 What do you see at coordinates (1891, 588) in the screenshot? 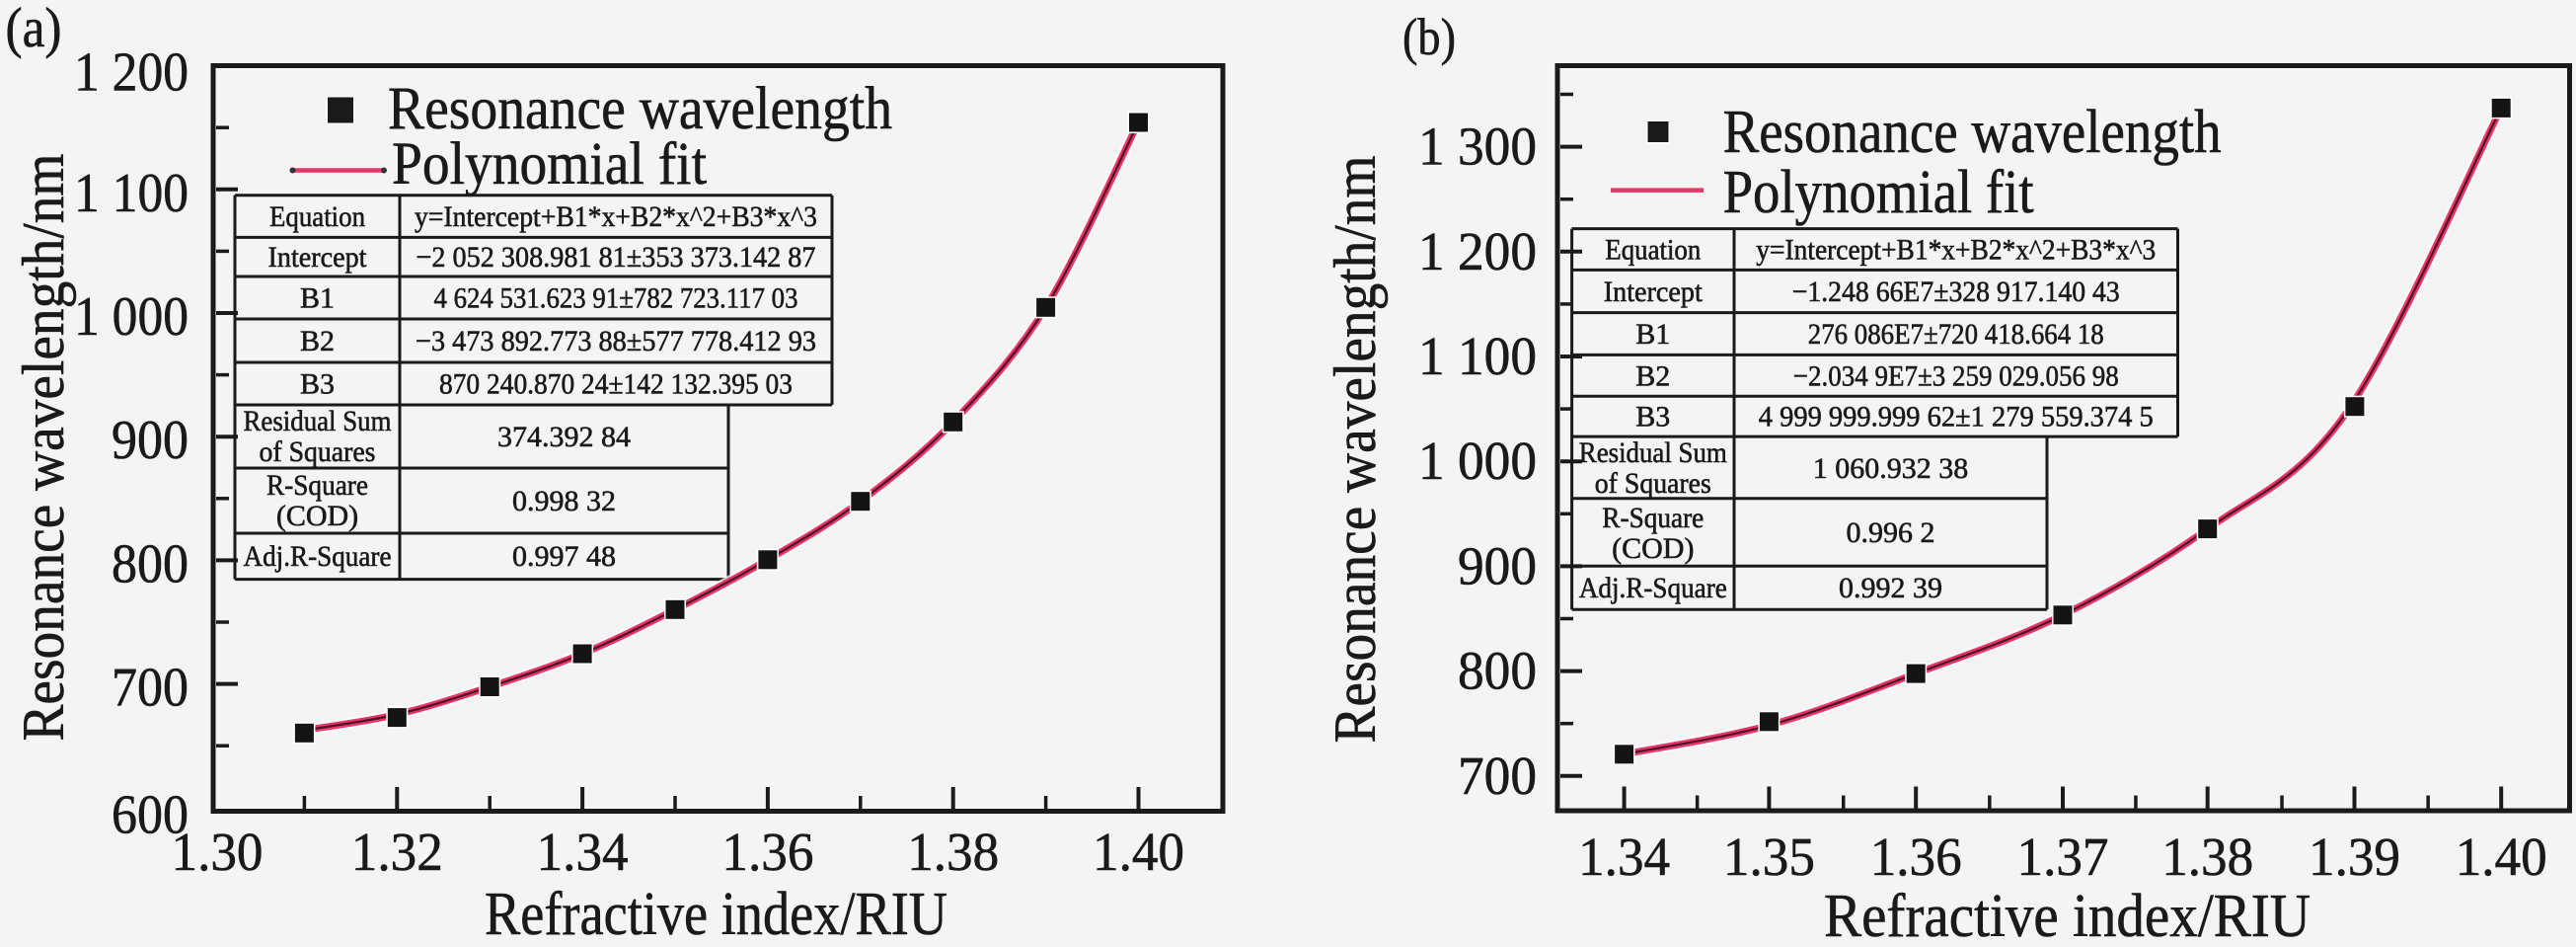
I see `svg-text: 0.992 39` at bounding box center [1891, 588].